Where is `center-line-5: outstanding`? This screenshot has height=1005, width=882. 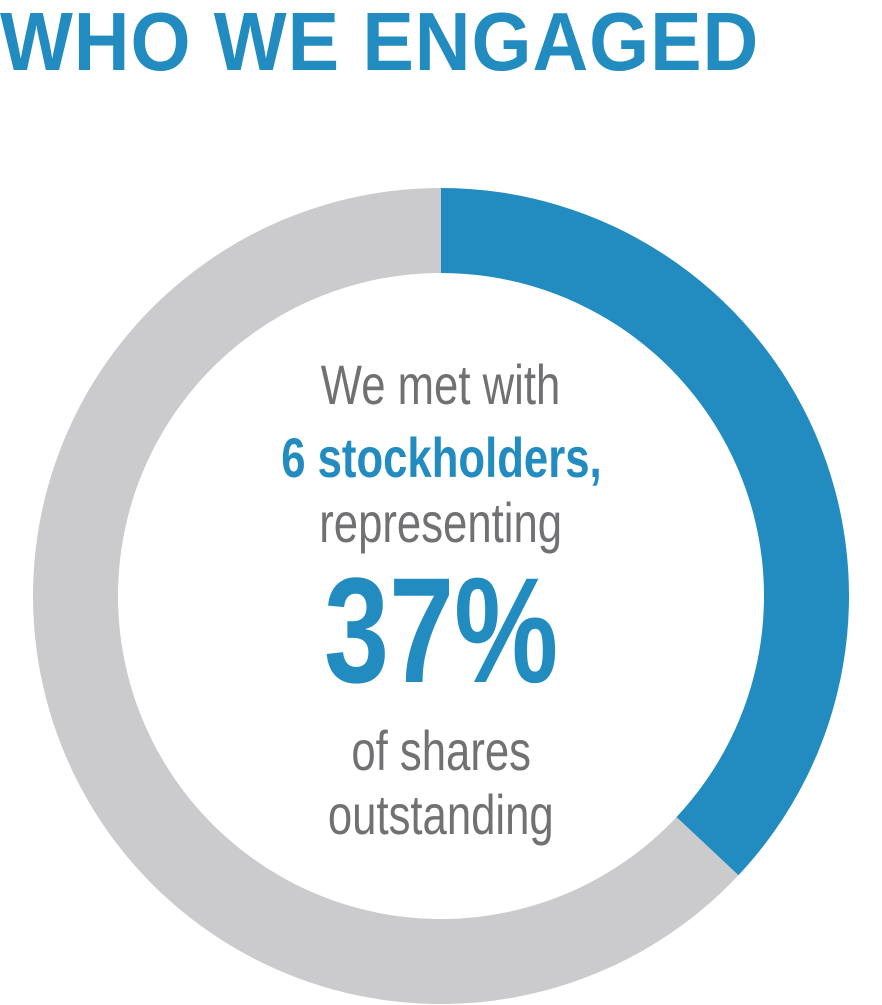 center-line-5: outstanding is located at coordinates (441, 814).